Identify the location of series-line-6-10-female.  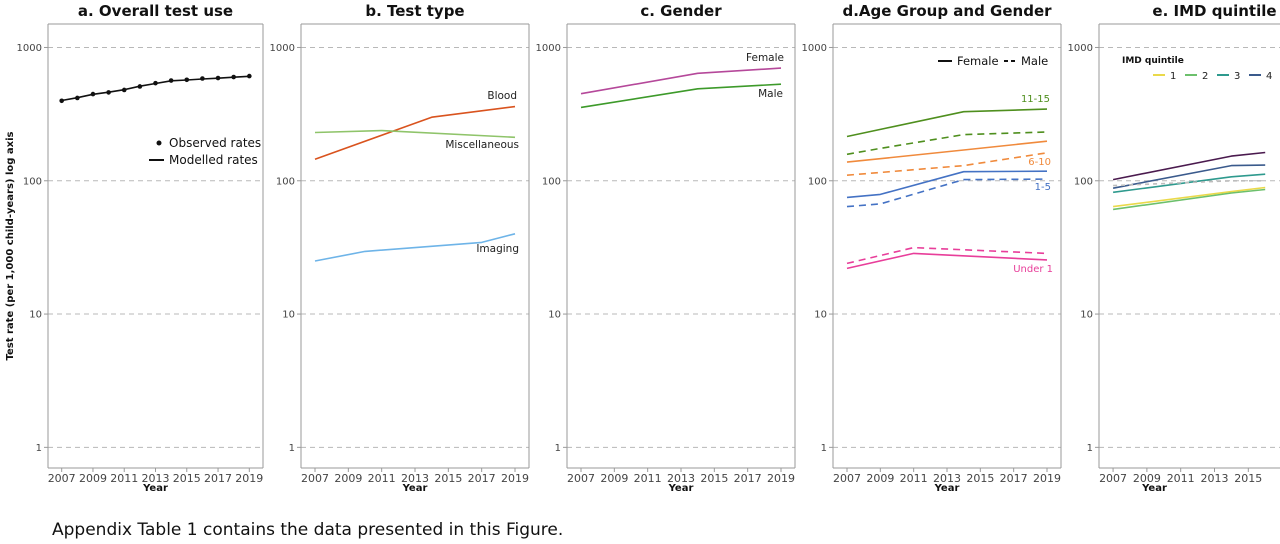
(947, 151).